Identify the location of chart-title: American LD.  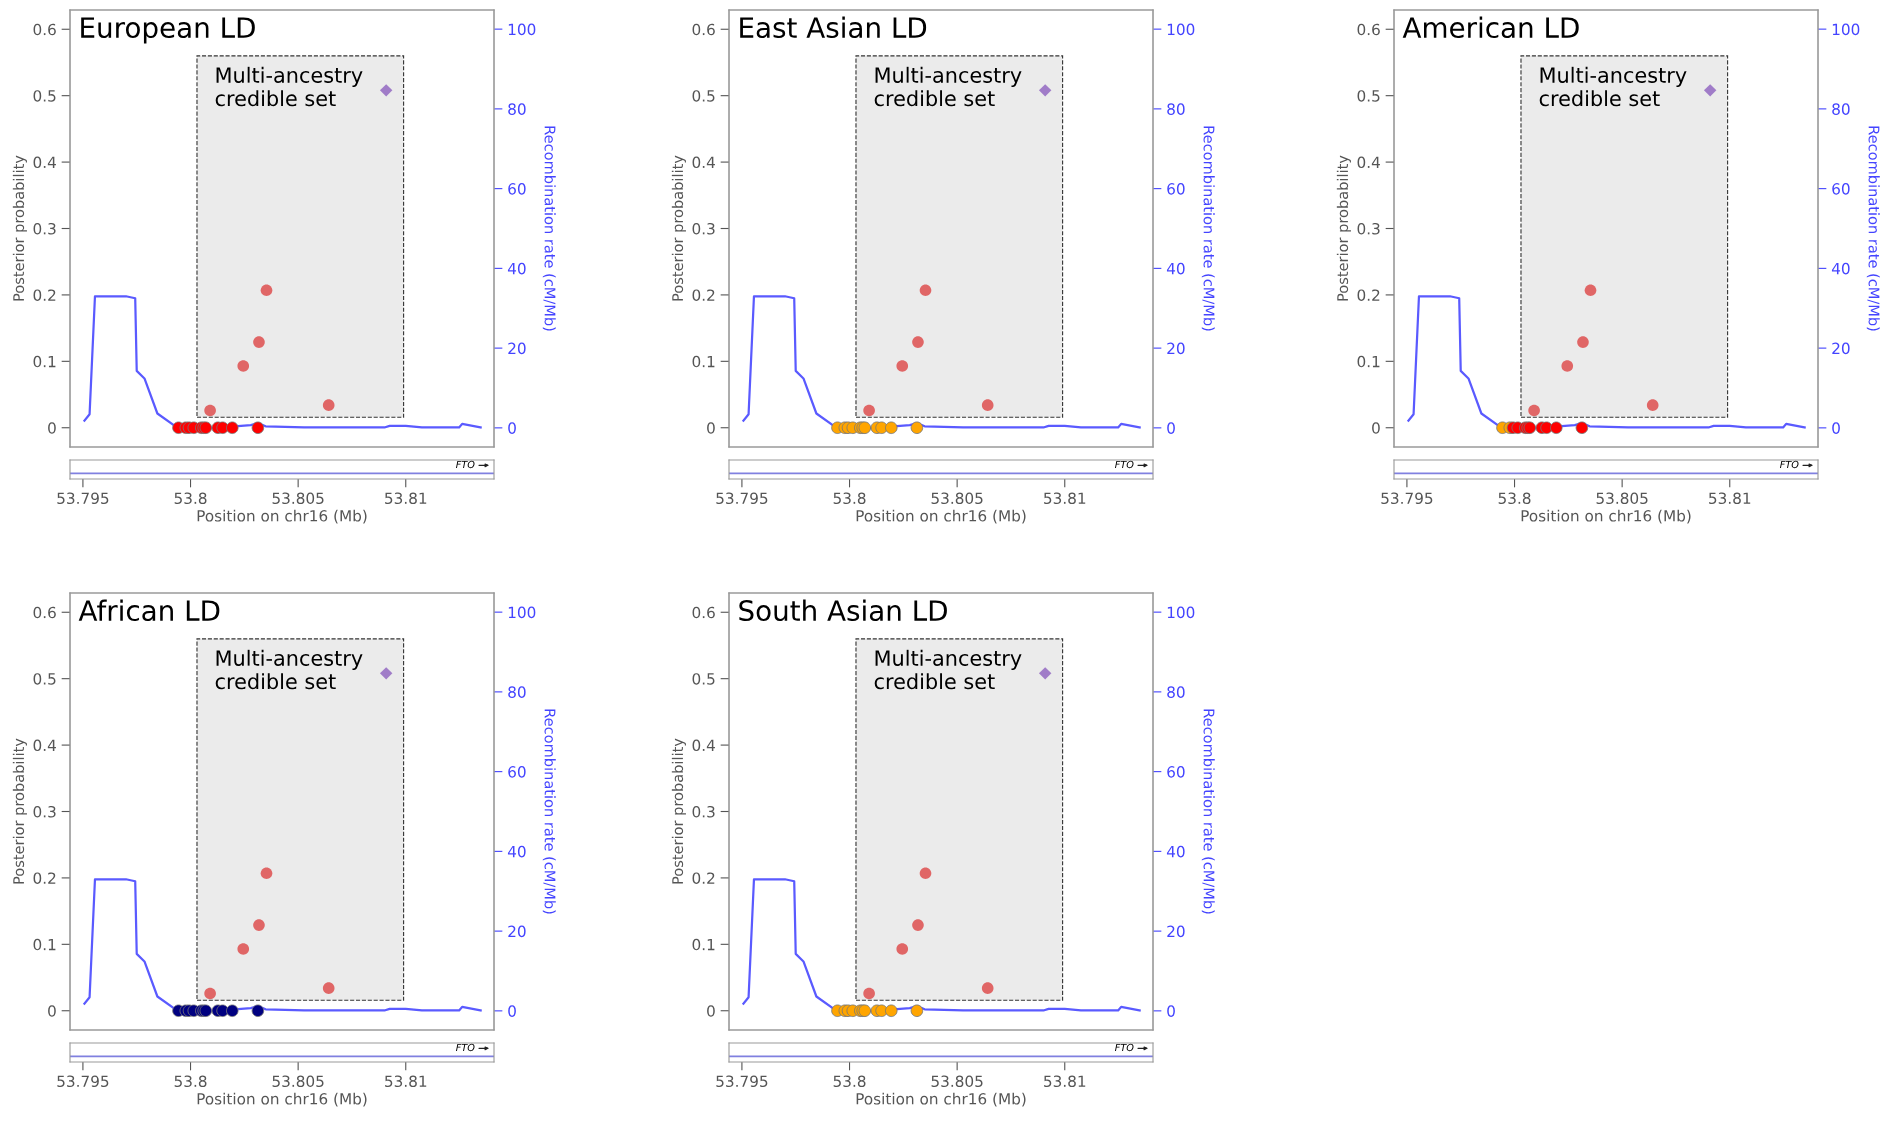
(1490, 27).